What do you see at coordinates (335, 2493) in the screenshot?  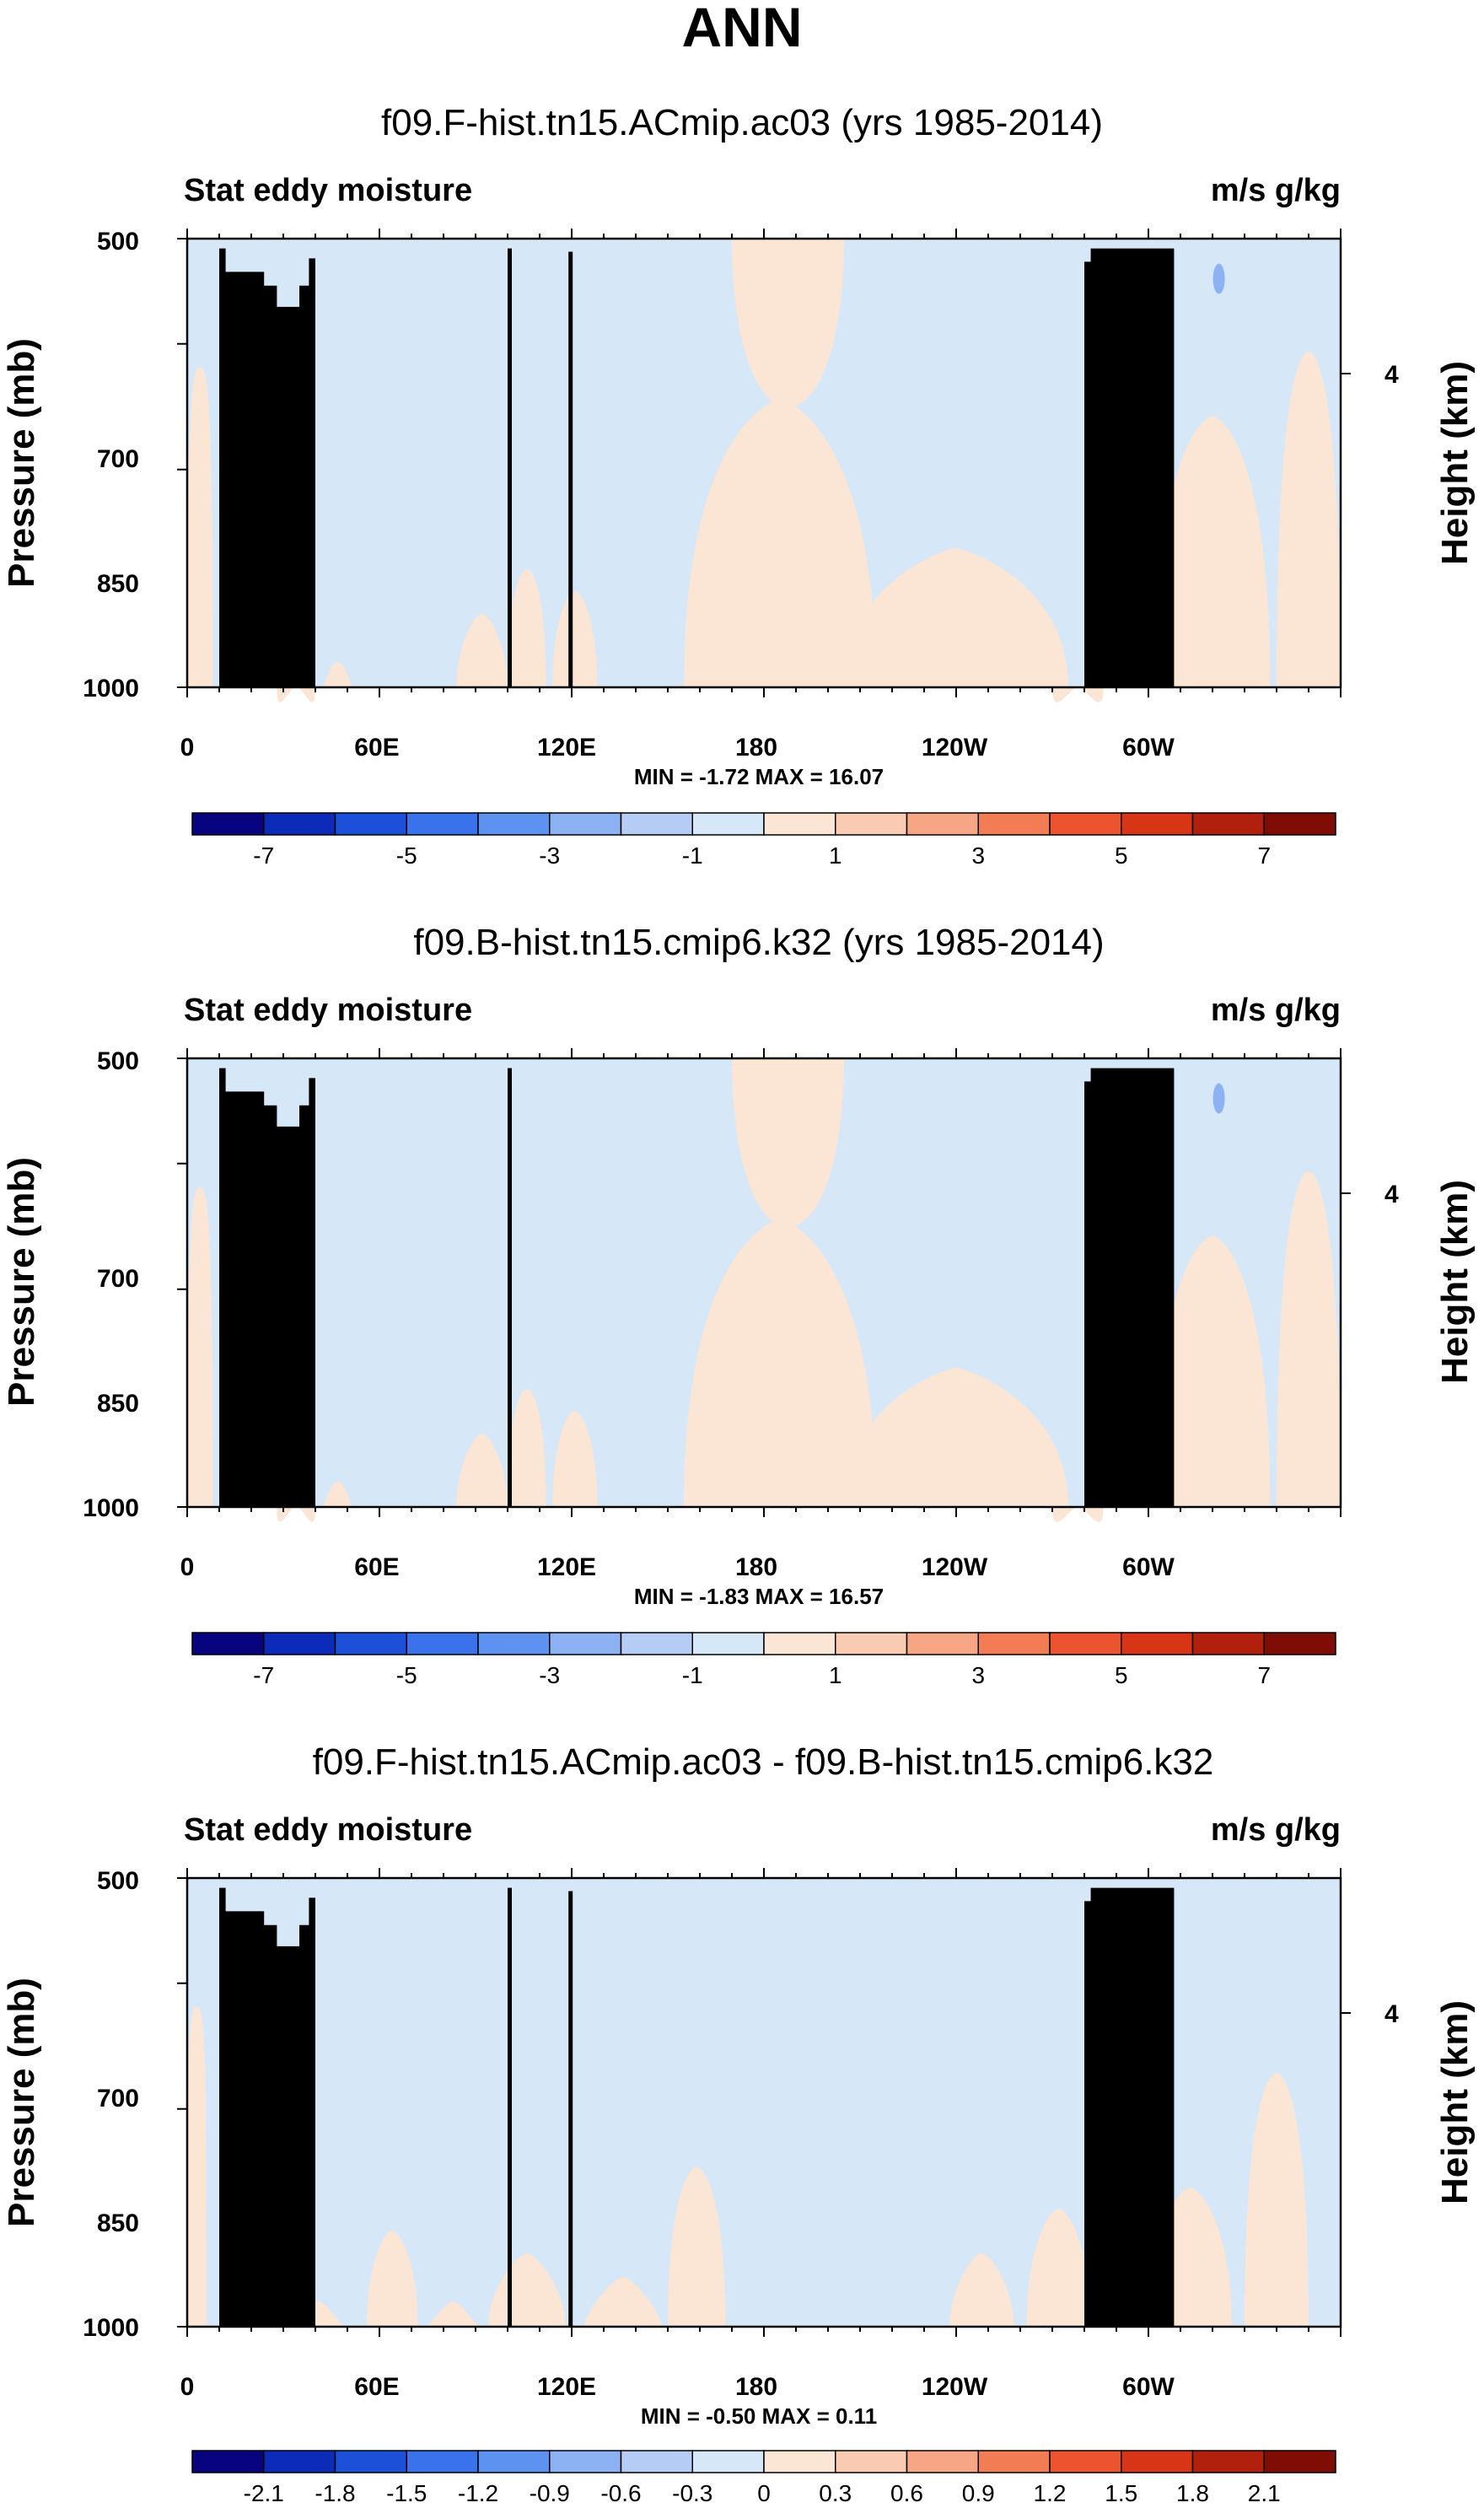 I see `colorbar-label: -1.8` at bounding box center [335, 2493].